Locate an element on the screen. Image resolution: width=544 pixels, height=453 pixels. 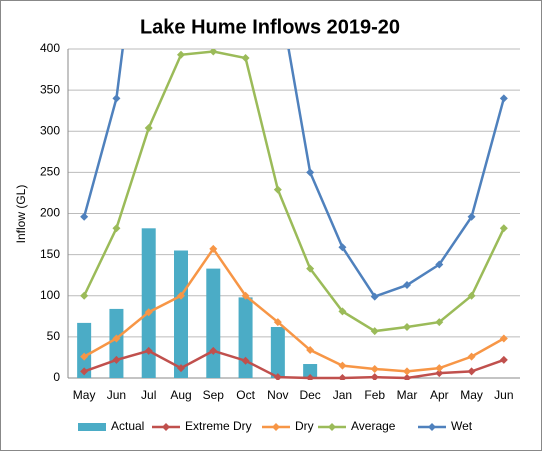
y-axis-label: Inflow (GL) is located at coordinates (21, 214).